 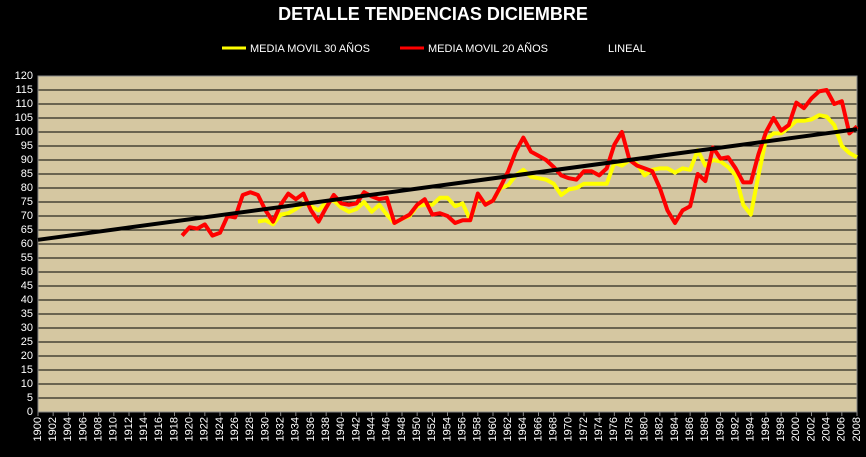 I want to click on y-tick-label: 5, so click(x=30, y=398).